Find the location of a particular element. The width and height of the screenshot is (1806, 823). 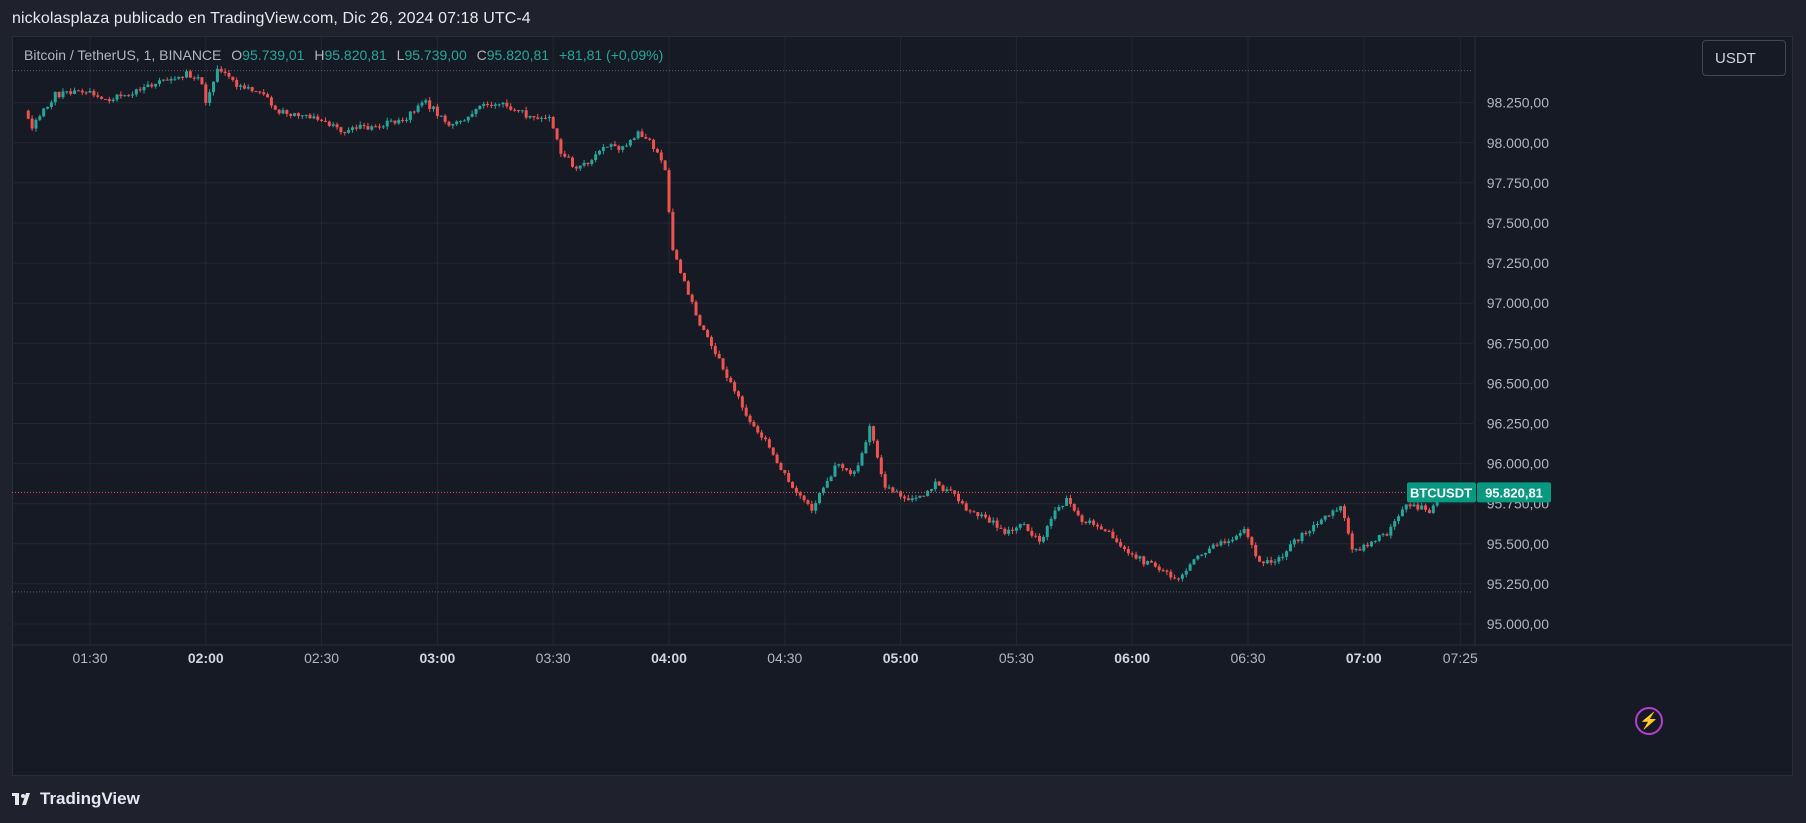

price-tick-label: 96.000,00 is located at coordinates (1518, 464).